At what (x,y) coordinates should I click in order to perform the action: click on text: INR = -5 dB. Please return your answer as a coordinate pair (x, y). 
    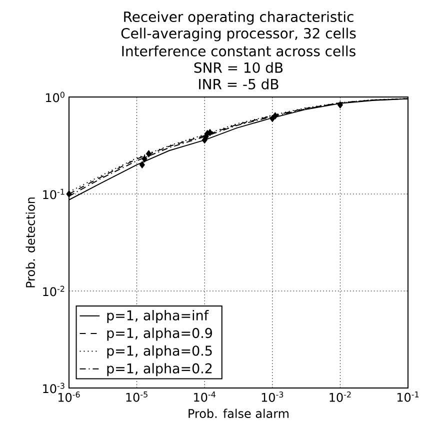
    Looking at the image, I should click on (238, 84).